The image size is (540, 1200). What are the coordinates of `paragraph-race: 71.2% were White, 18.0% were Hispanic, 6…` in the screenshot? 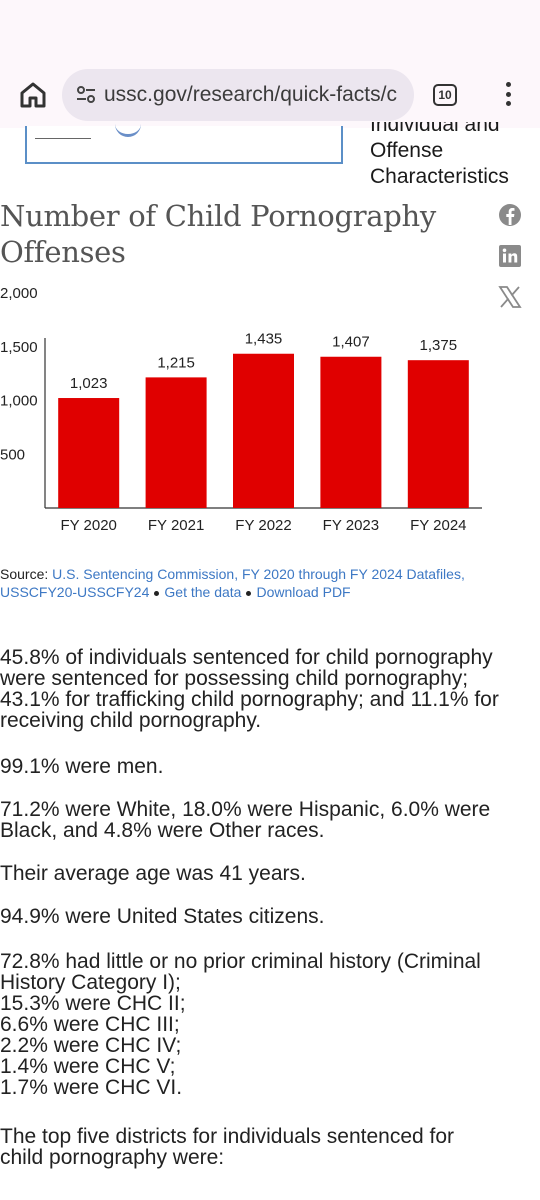 It's located at (265, 820).